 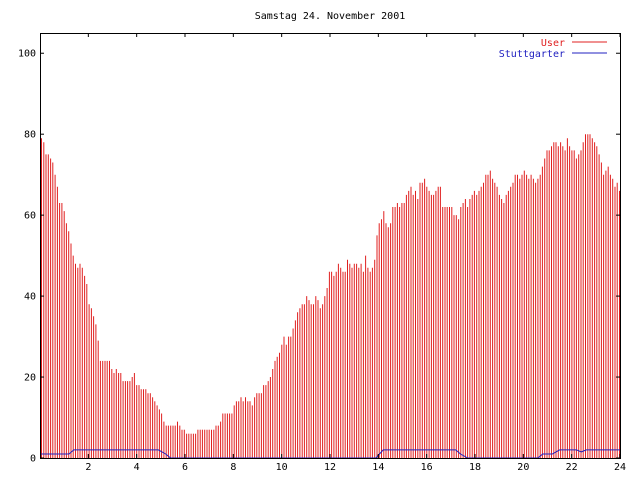 What do you see at coordinates (378, 467) in the screenshot?
I see `x-tick-label: 14` at bounding box center [378, 467].